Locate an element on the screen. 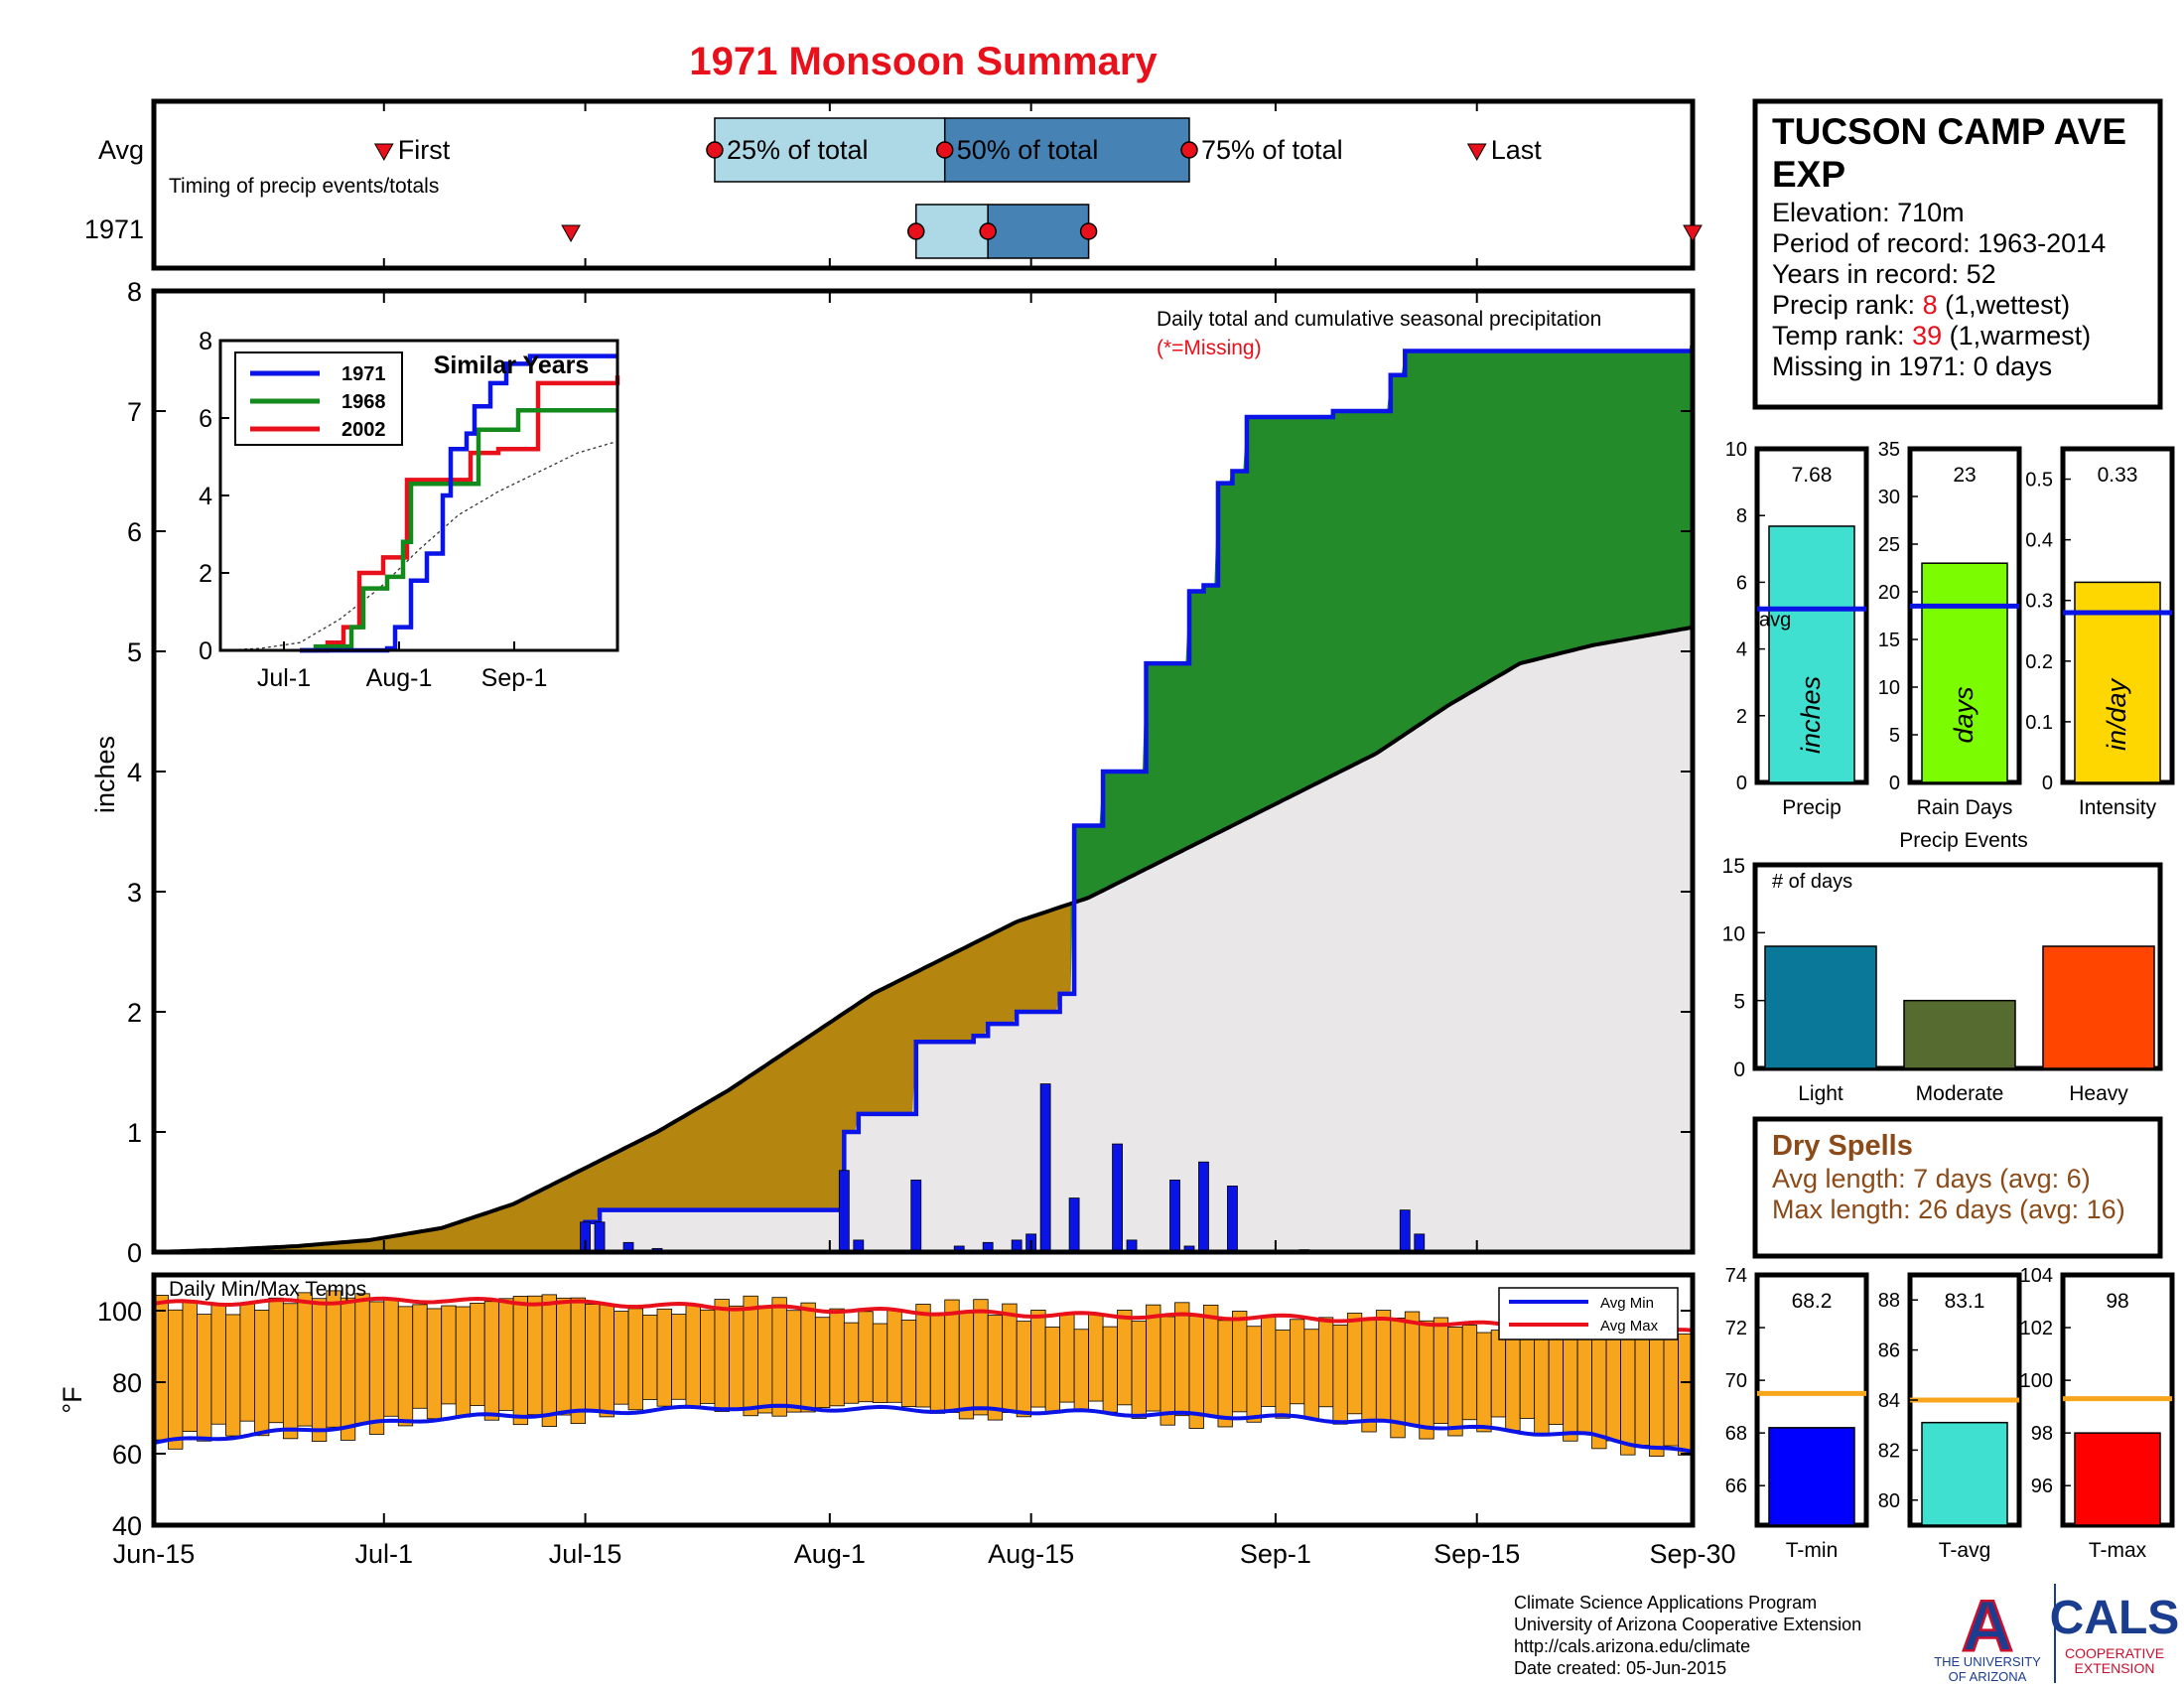 The height and width of the screenshot is (1688, 2184). summary-tick-label: 4 is located at coordinates (1741, 650).